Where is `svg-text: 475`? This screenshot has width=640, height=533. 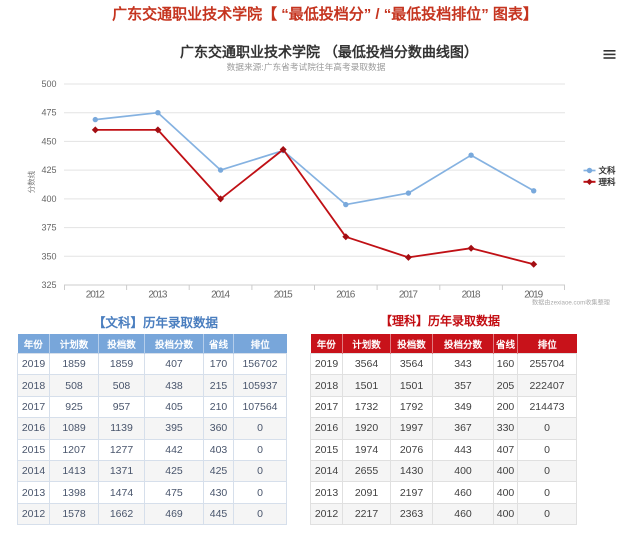 svg-text: 475 is located at coordinates (48, 113).